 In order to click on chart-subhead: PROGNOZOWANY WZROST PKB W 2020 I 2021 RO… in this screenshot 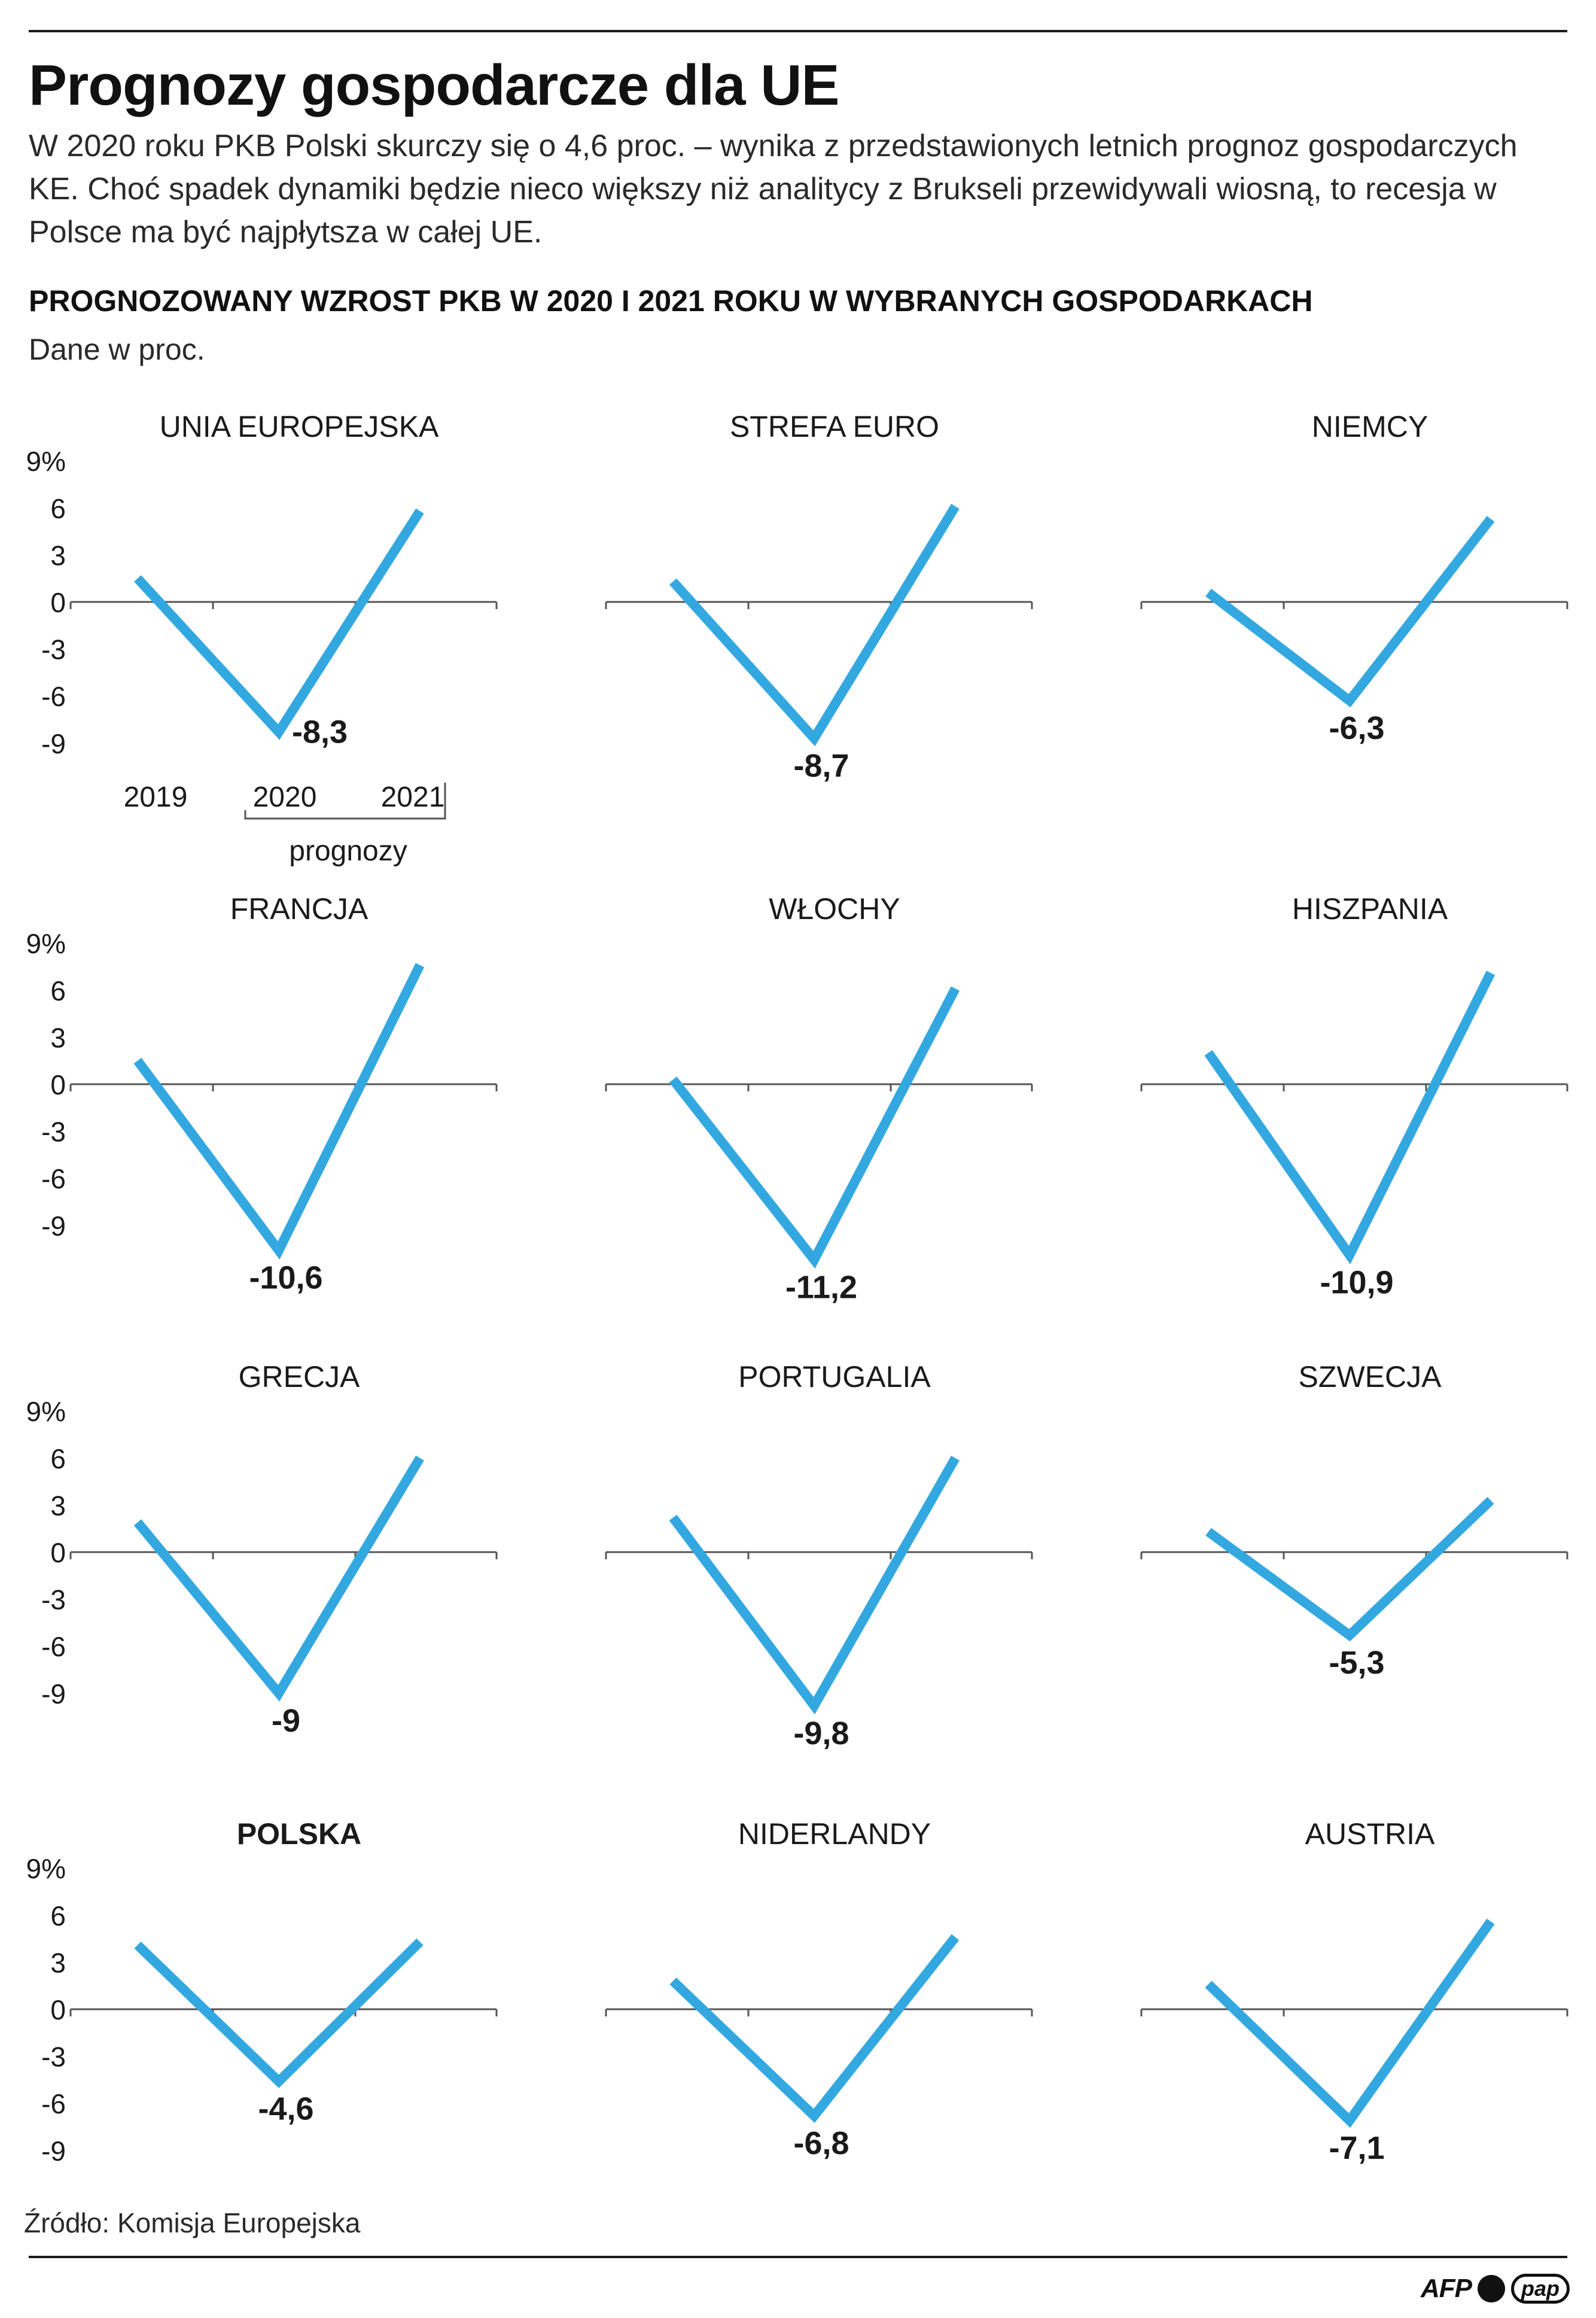, I will do `click(671, 301)`.